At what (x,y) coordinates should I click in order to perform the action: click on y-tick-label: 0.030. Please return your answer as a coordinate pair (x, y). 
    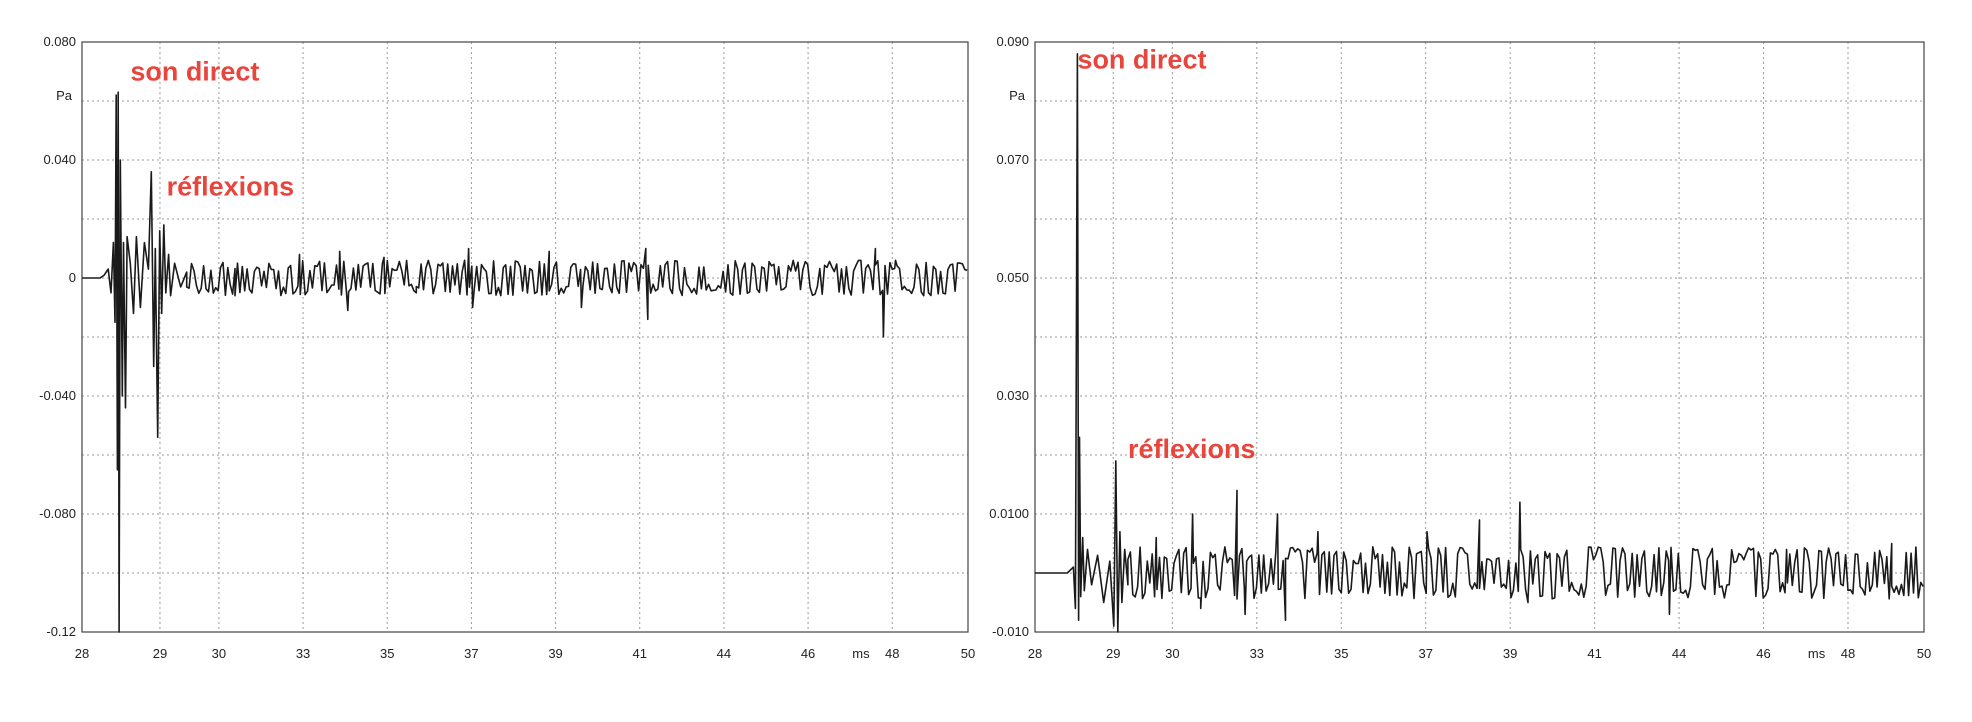
    Looking at the image, I should click on (1012, 395).